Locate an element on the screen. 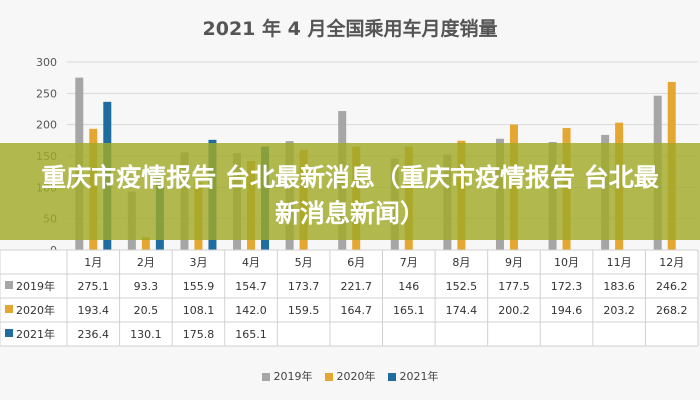 The width and height of the screenshot is (700, 400). table-cell: 20.5 is located at coordinates (146, 310).